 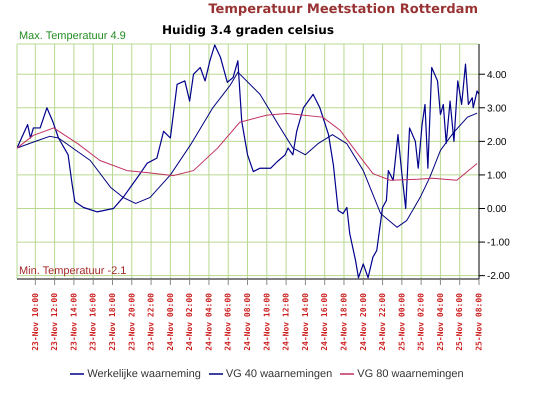 I want to click on x-tick-label: 23-Nov 10:00, so click(x=35, y=321).